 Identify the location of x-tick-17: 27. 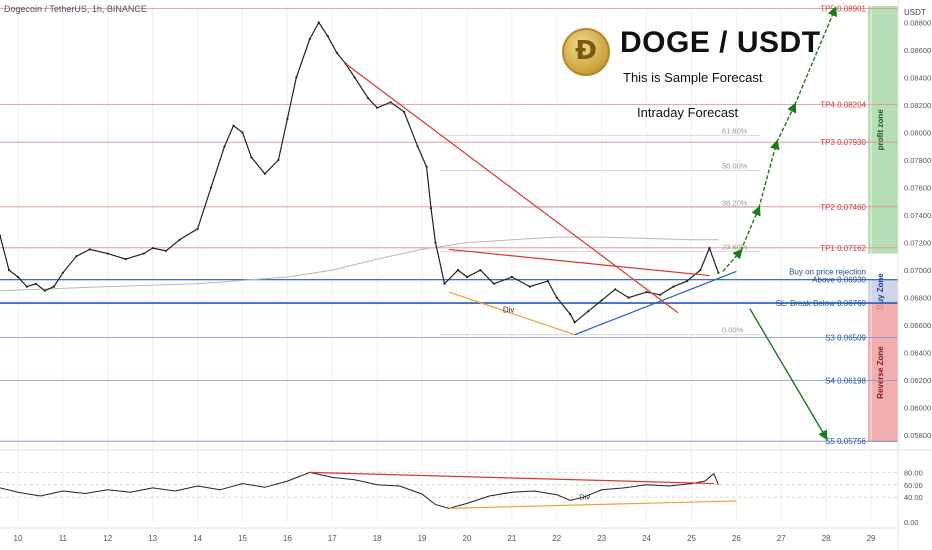
(781, 538).